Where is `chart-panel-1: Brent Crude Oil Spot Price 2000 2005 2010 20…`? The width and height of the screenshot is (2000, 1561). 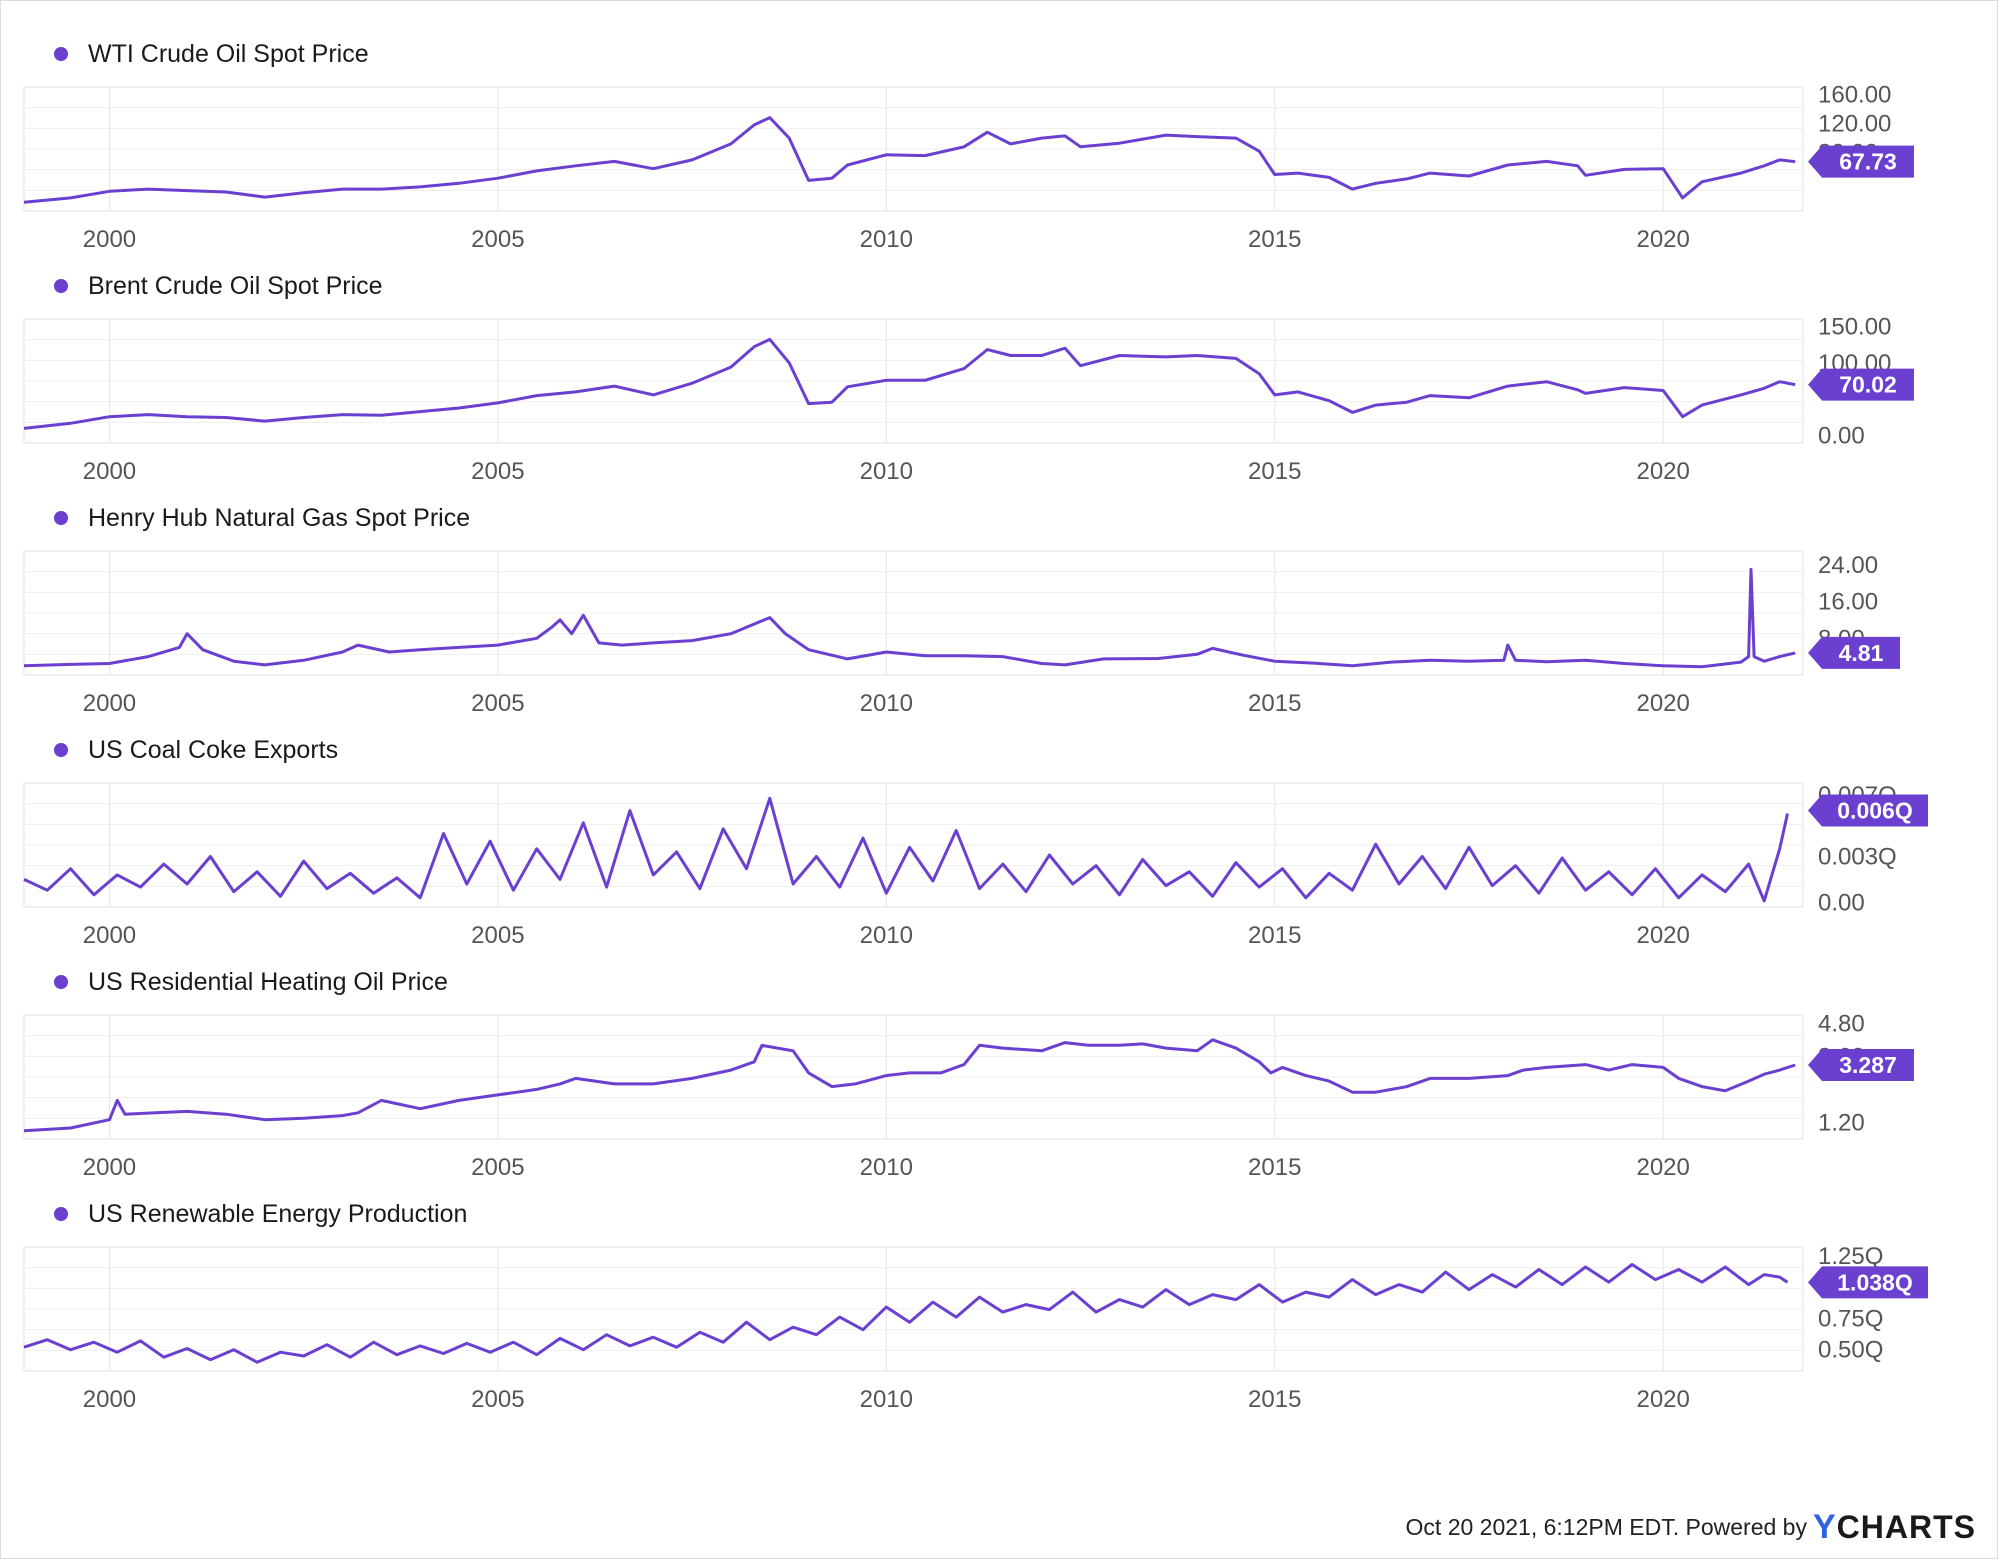 chart-panel-1: Brent Crude Oil Spot Price 2000 2005 2010 20… is located at coordinates (968, 378).